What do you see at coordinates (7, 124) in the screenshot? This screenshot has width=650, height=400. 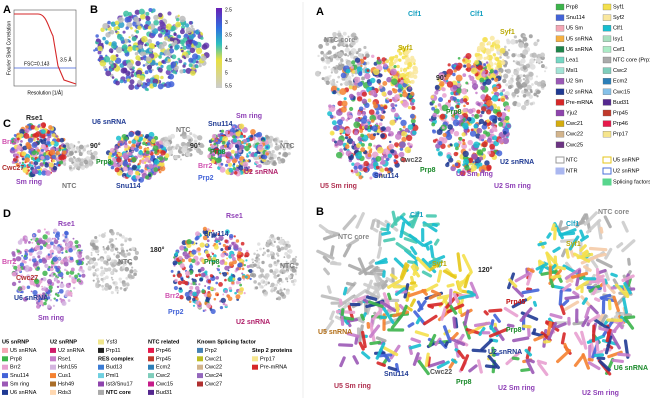 I see `panel-letter: C` at bounding box center [7, 124].